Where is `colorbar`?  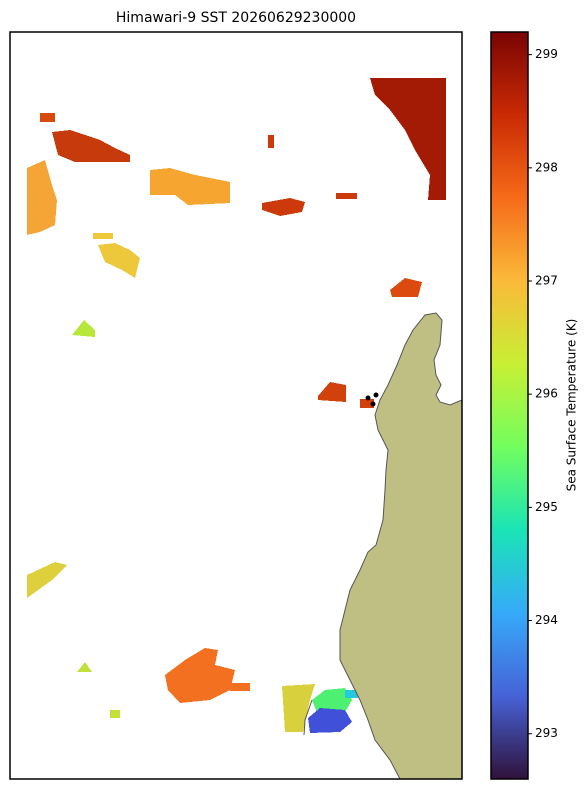 colorbar is located at coordinates (509, 405).